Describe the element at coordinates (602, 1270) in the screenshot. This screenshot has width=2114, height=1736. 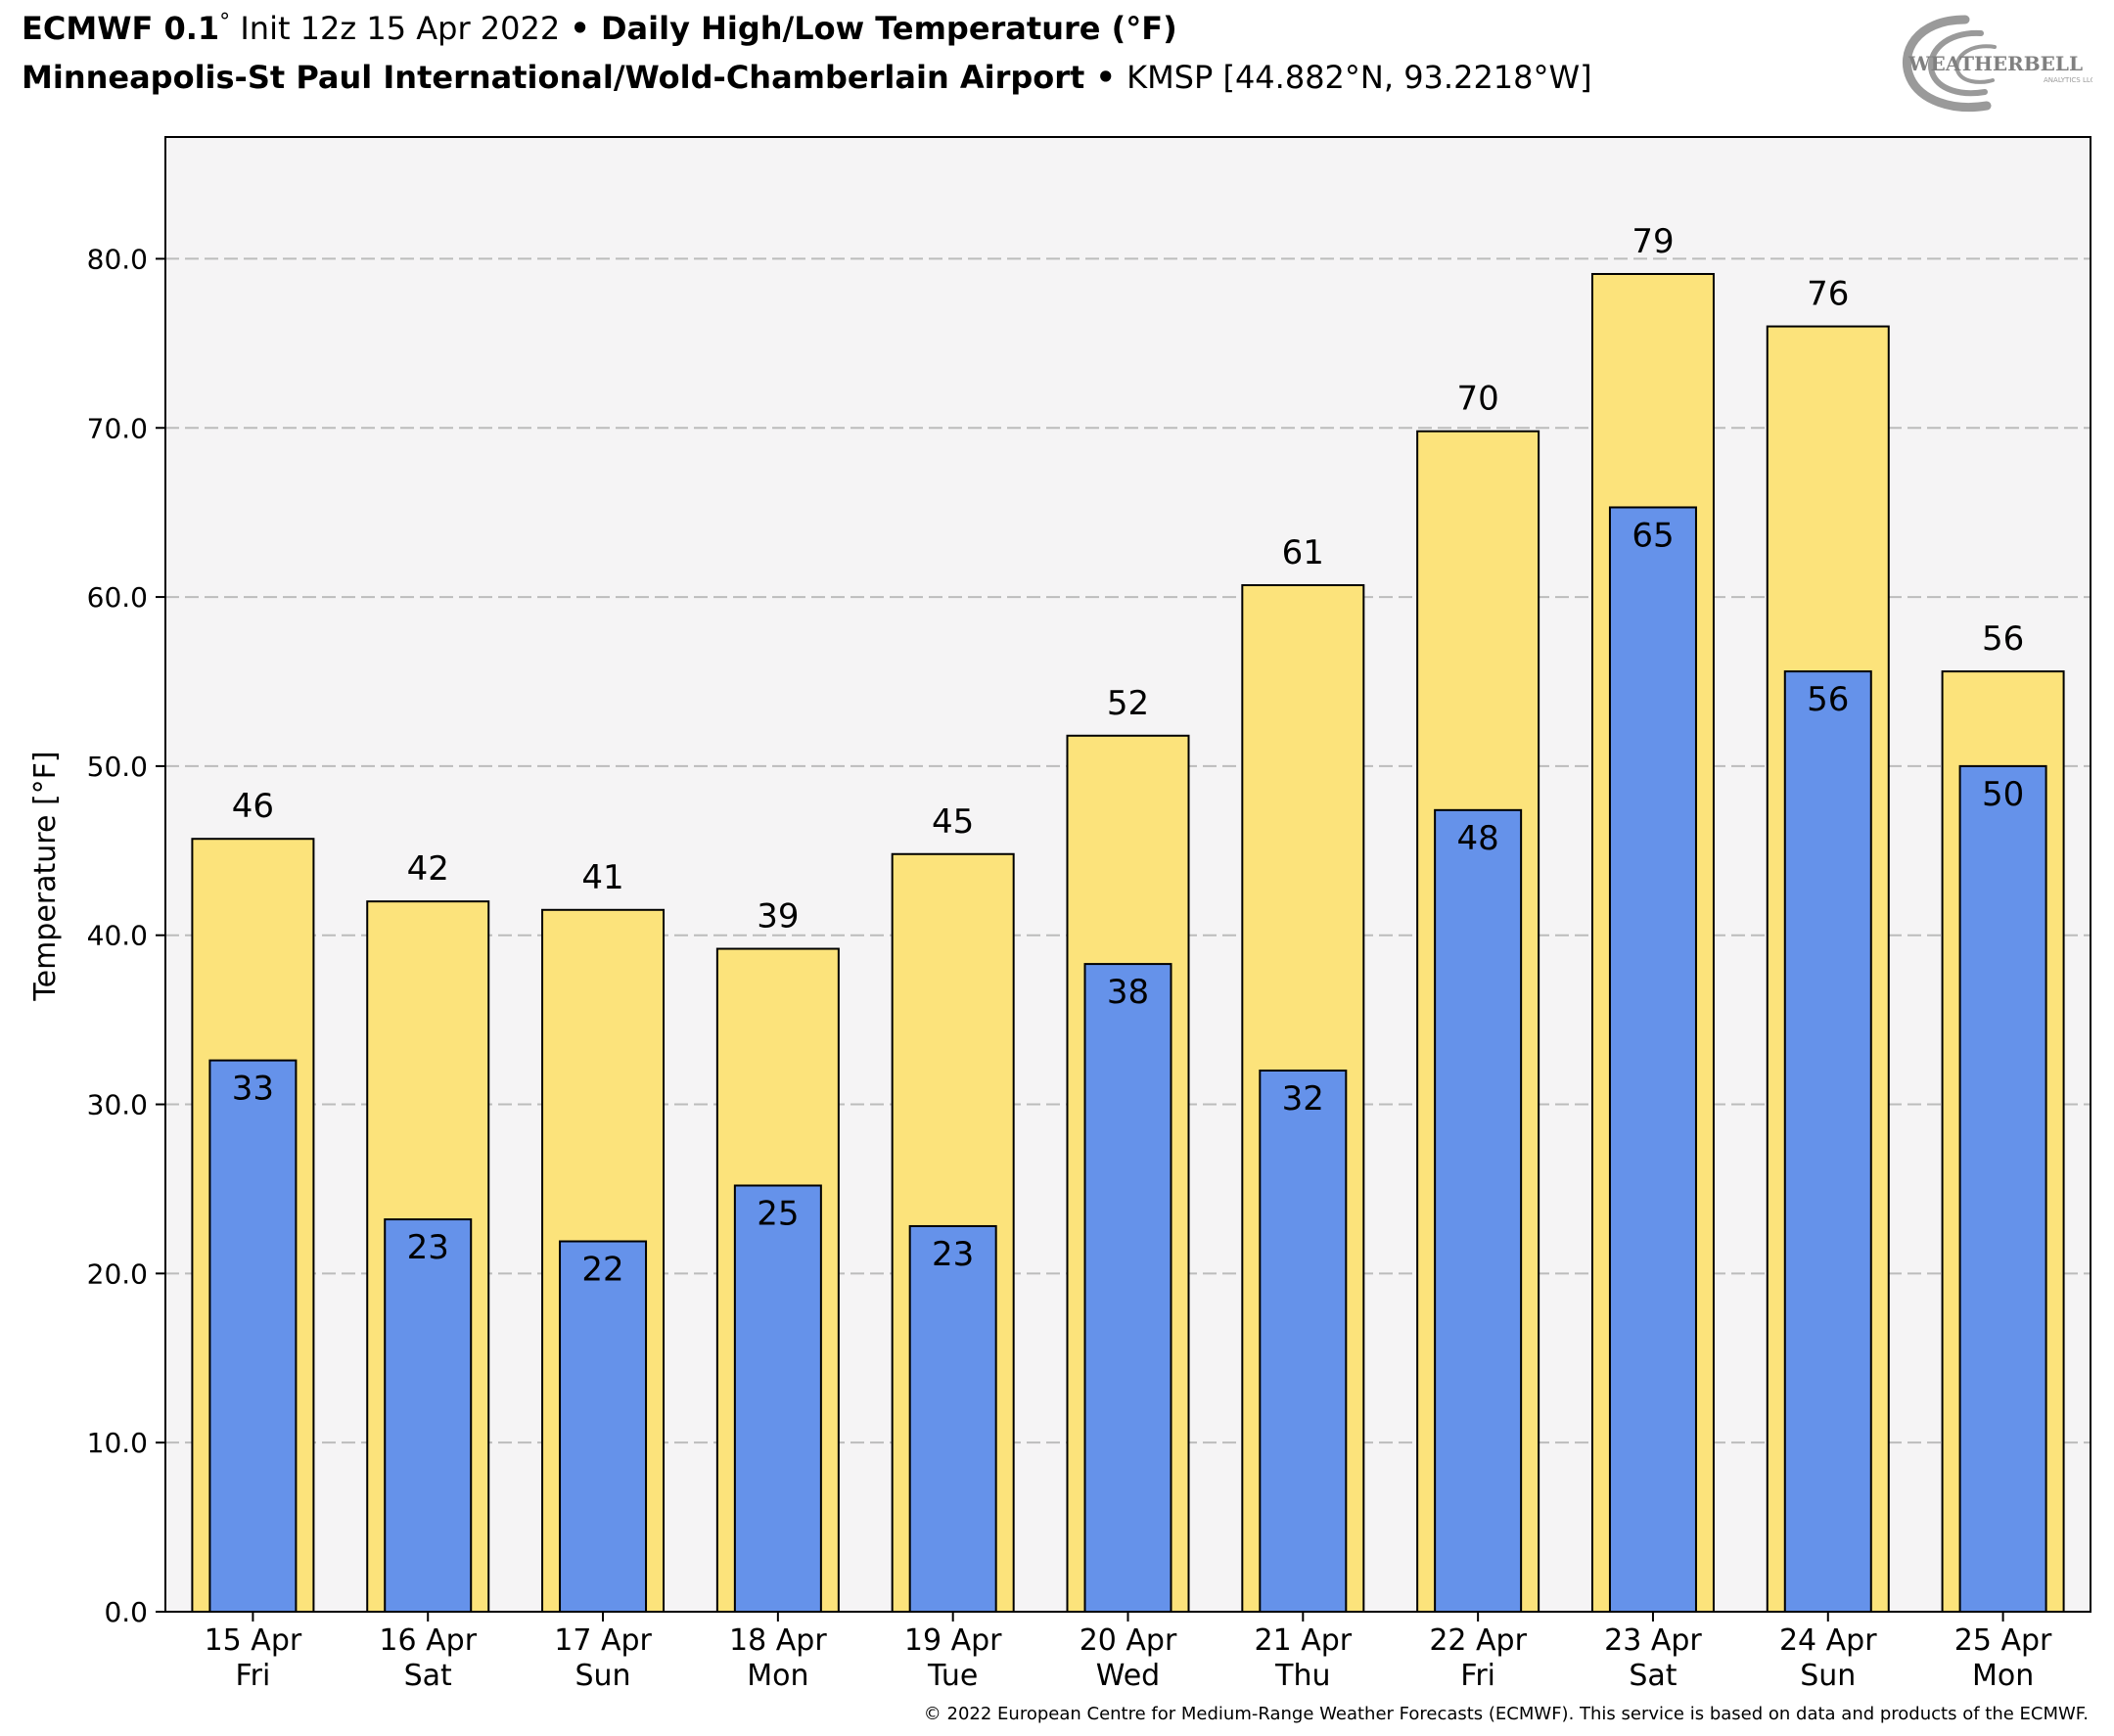
I see `low-value-label: 22` at that location.